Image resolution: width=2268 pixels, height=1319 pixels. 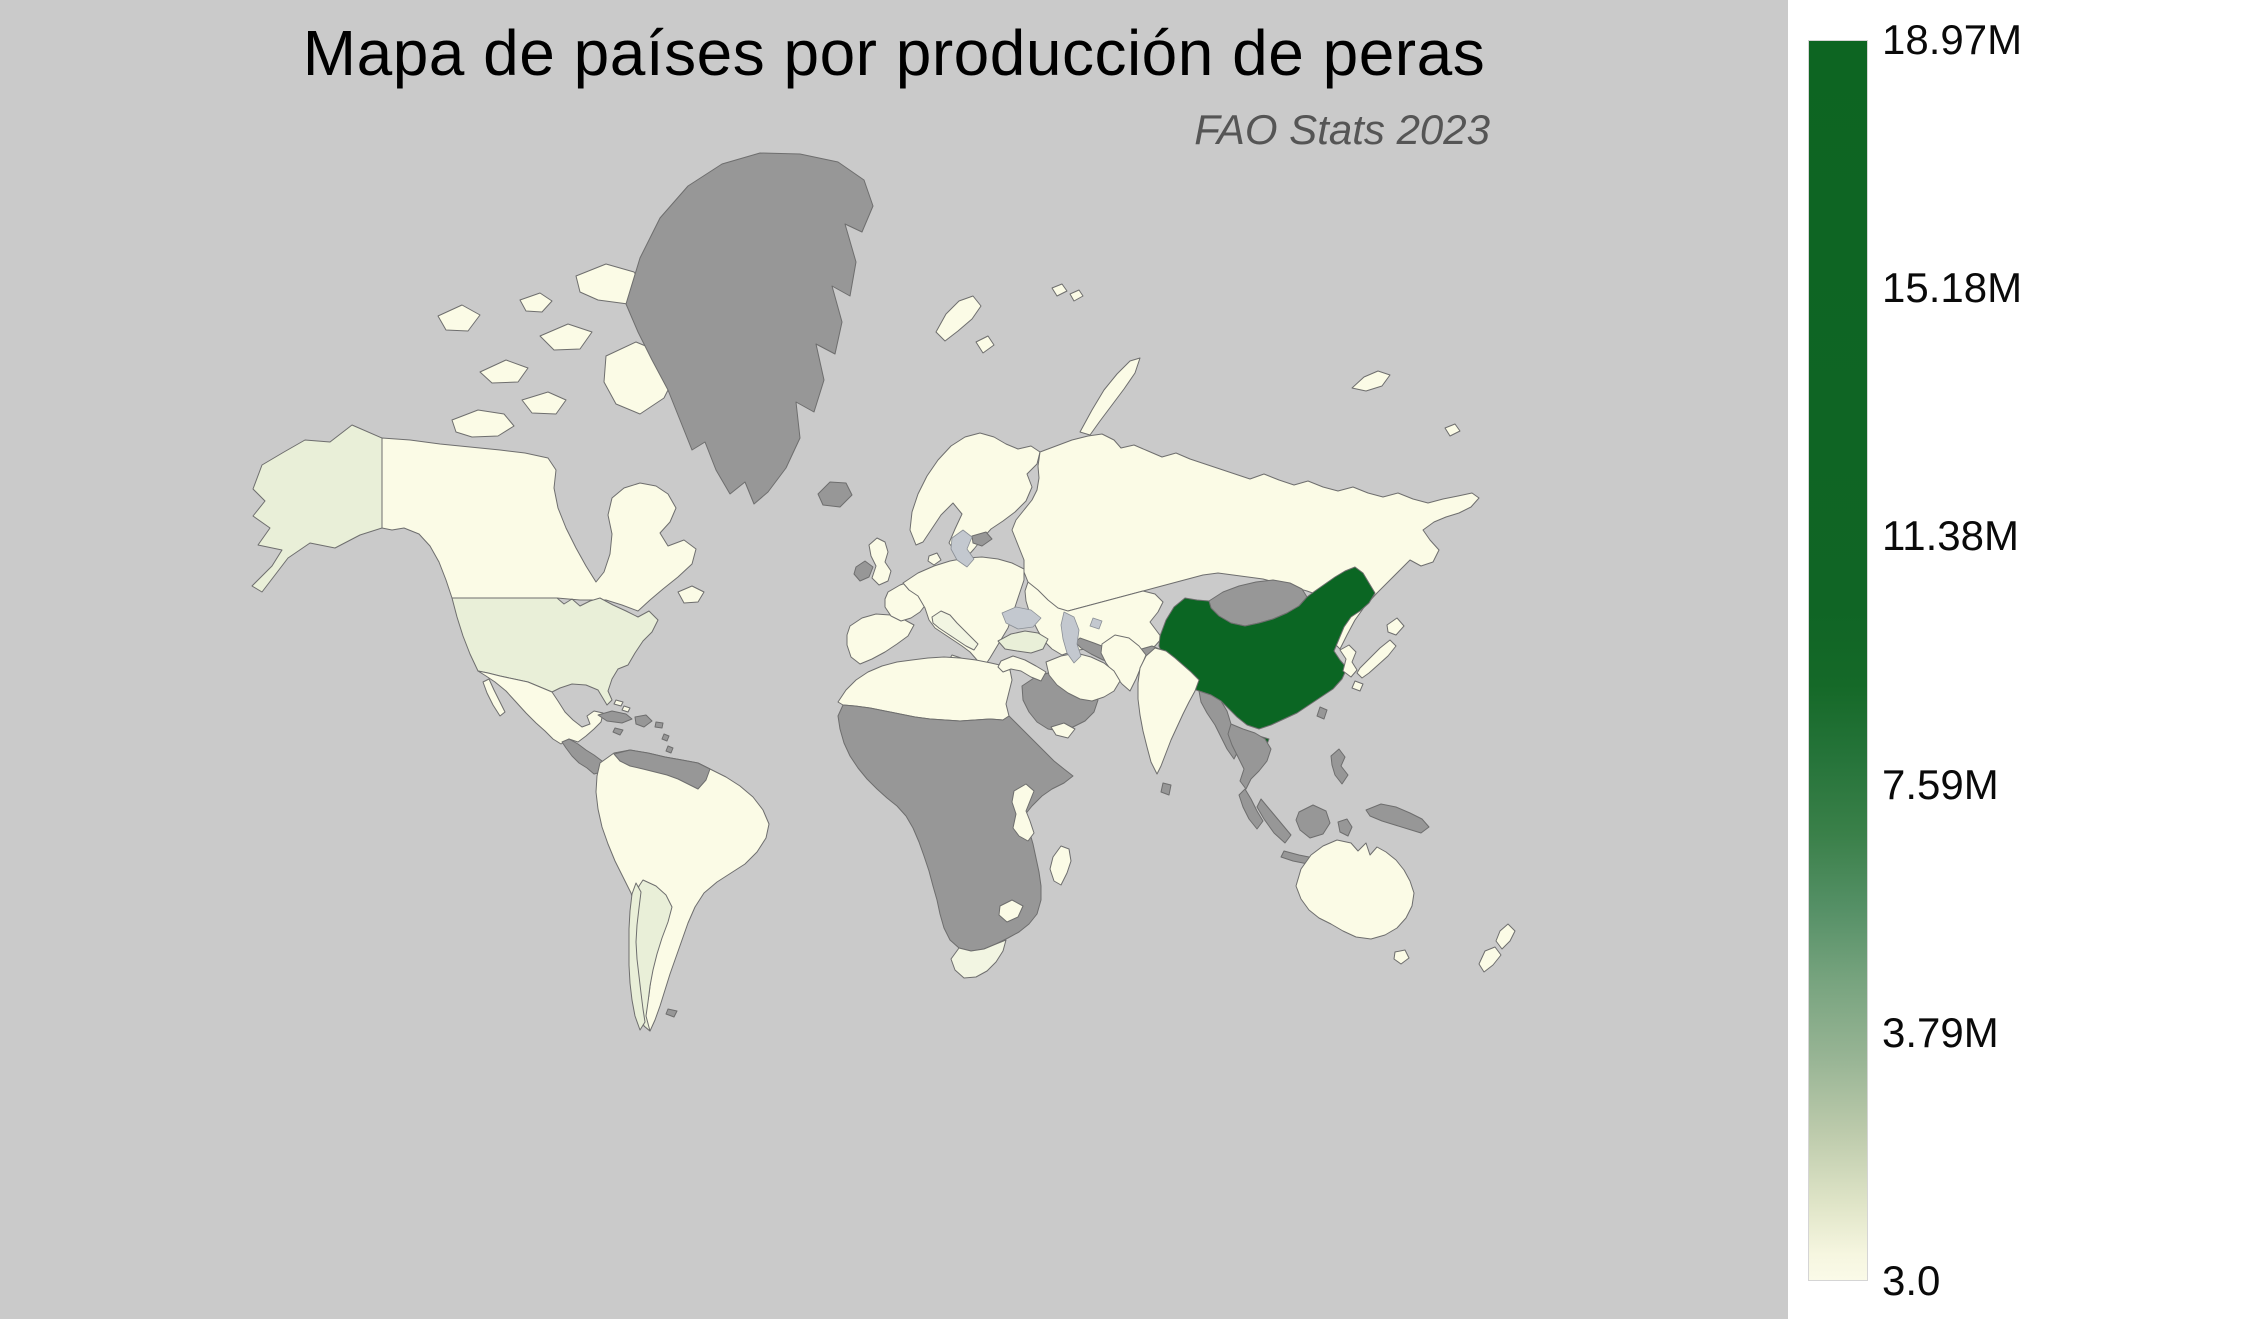 What do you see at coordinates (1083, 677) in the screenshot?
I see `country-iran` at bounding box center [1083, 677].